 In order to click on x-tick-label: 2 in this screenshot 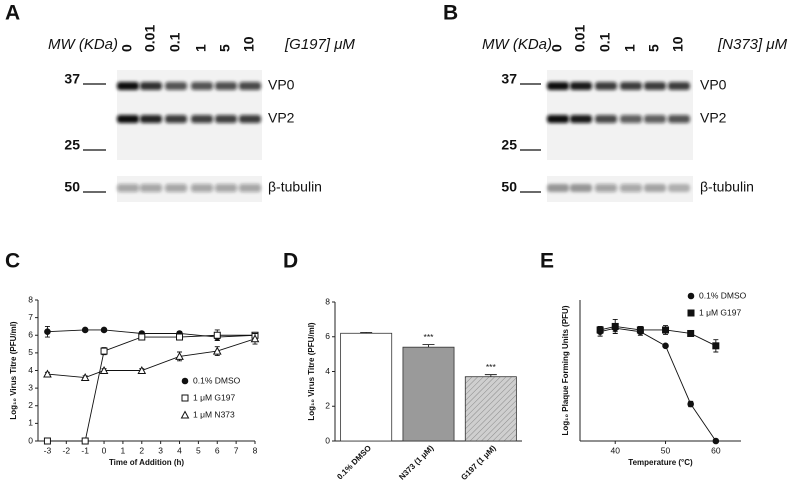, I will do `click(141, 450)`.